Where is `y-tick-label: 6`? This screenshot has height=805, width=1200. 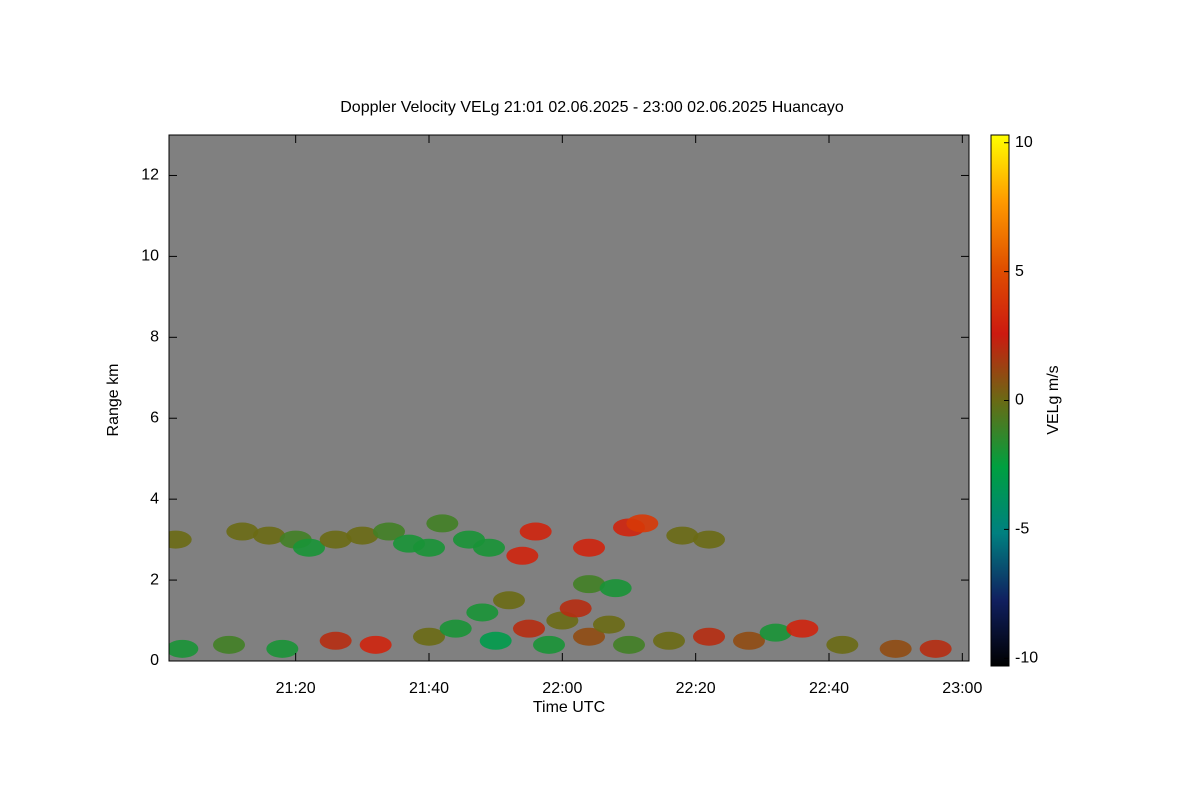
y-tick-label: 6 is located at coordinates (154, 417).